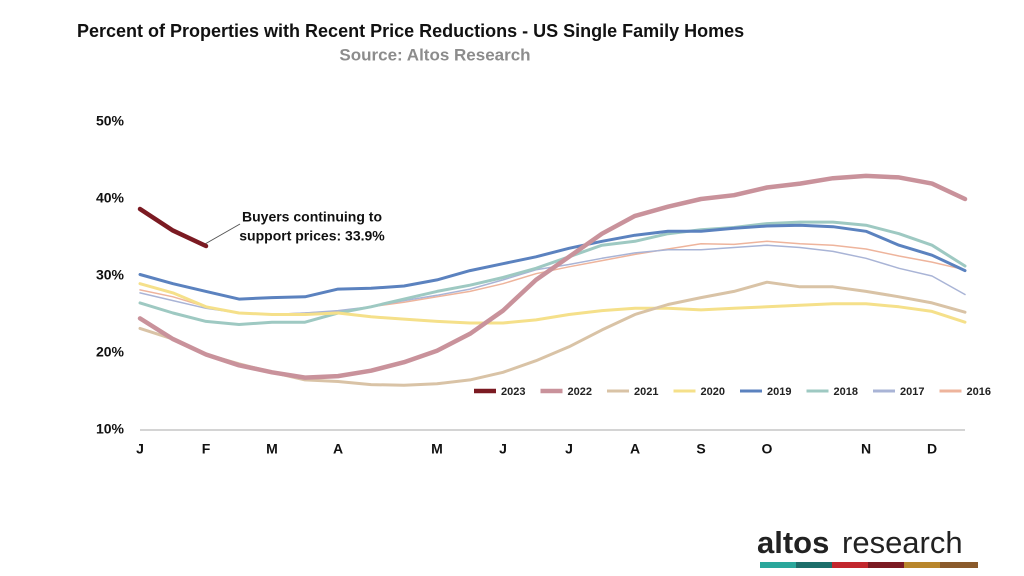 The image size is (1024, 576). What do you see at coordinates (646, 392) in the screenshot?
I see `legend-label: 2021` at bounding box center [646, 392].